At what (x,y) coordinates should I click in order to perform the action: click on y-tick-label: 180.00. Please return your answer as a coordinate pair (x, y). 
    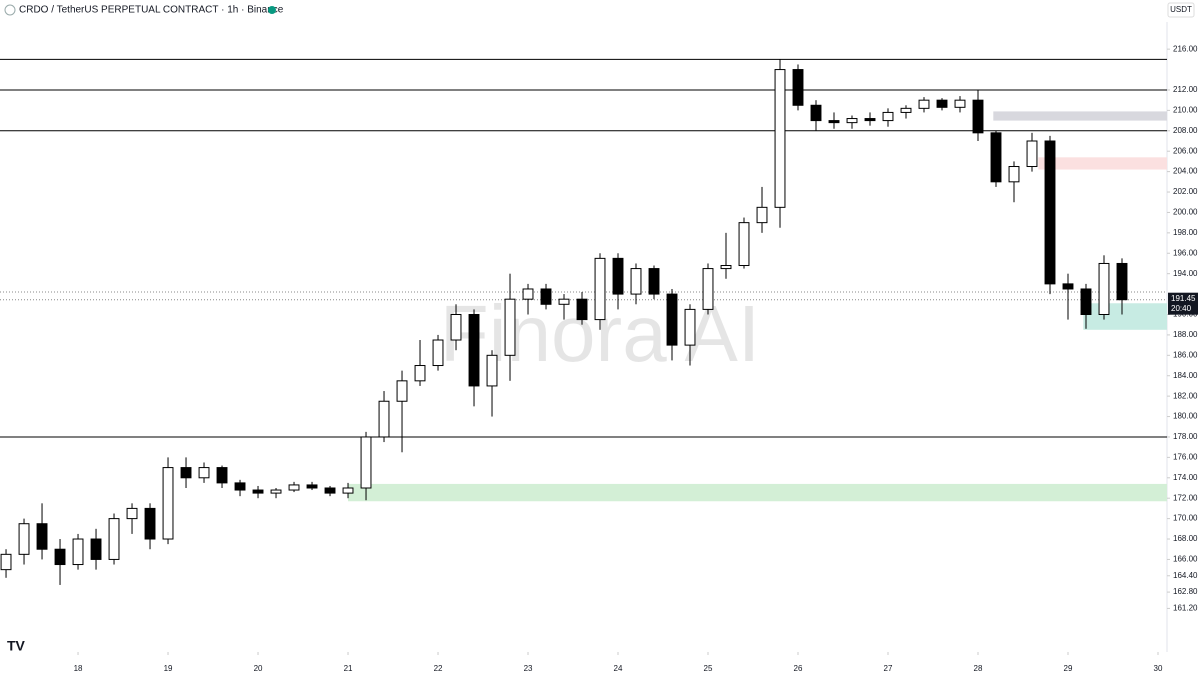
    Looking at the image, I should click on (1185, 416).